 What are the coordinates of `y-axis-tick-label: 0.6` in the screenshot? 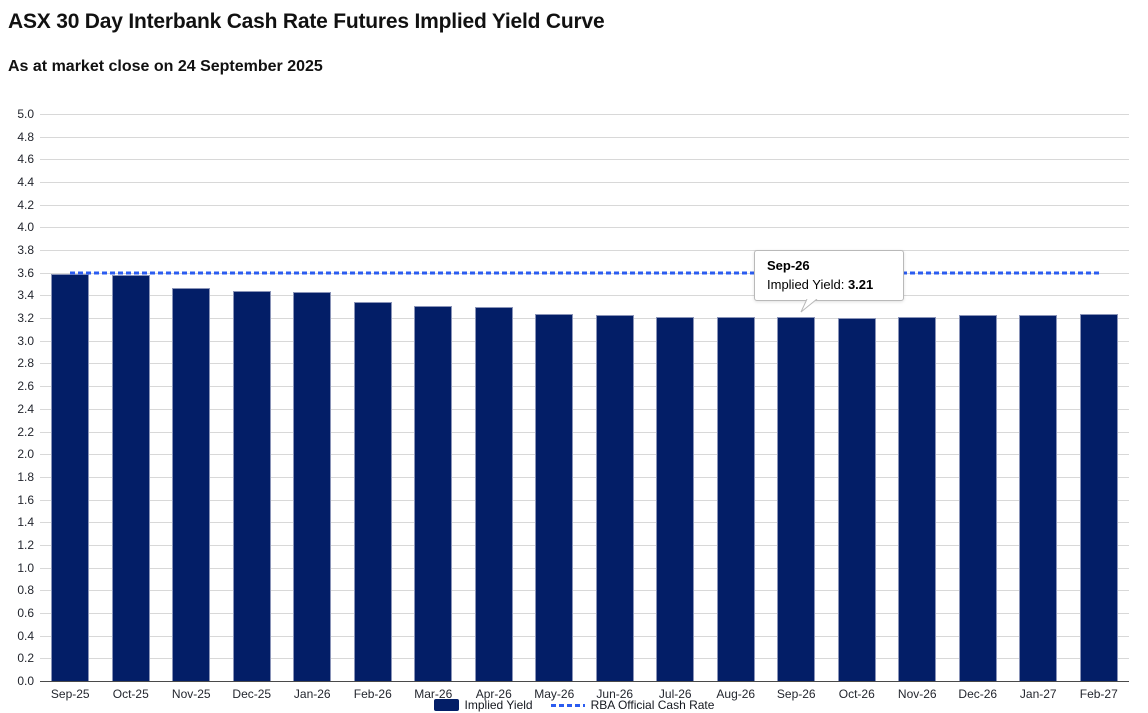 It's located at (25, 612).